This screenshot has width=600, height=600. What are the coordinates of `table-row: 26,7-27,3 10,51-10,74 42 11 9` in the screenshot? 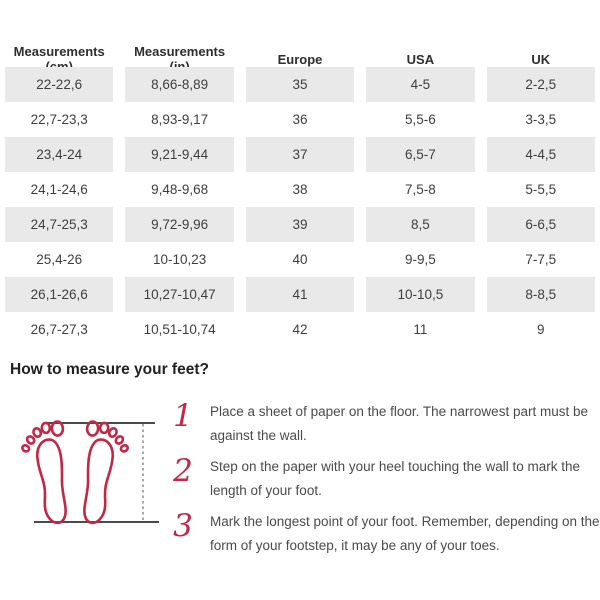 It's located at (300, 329).